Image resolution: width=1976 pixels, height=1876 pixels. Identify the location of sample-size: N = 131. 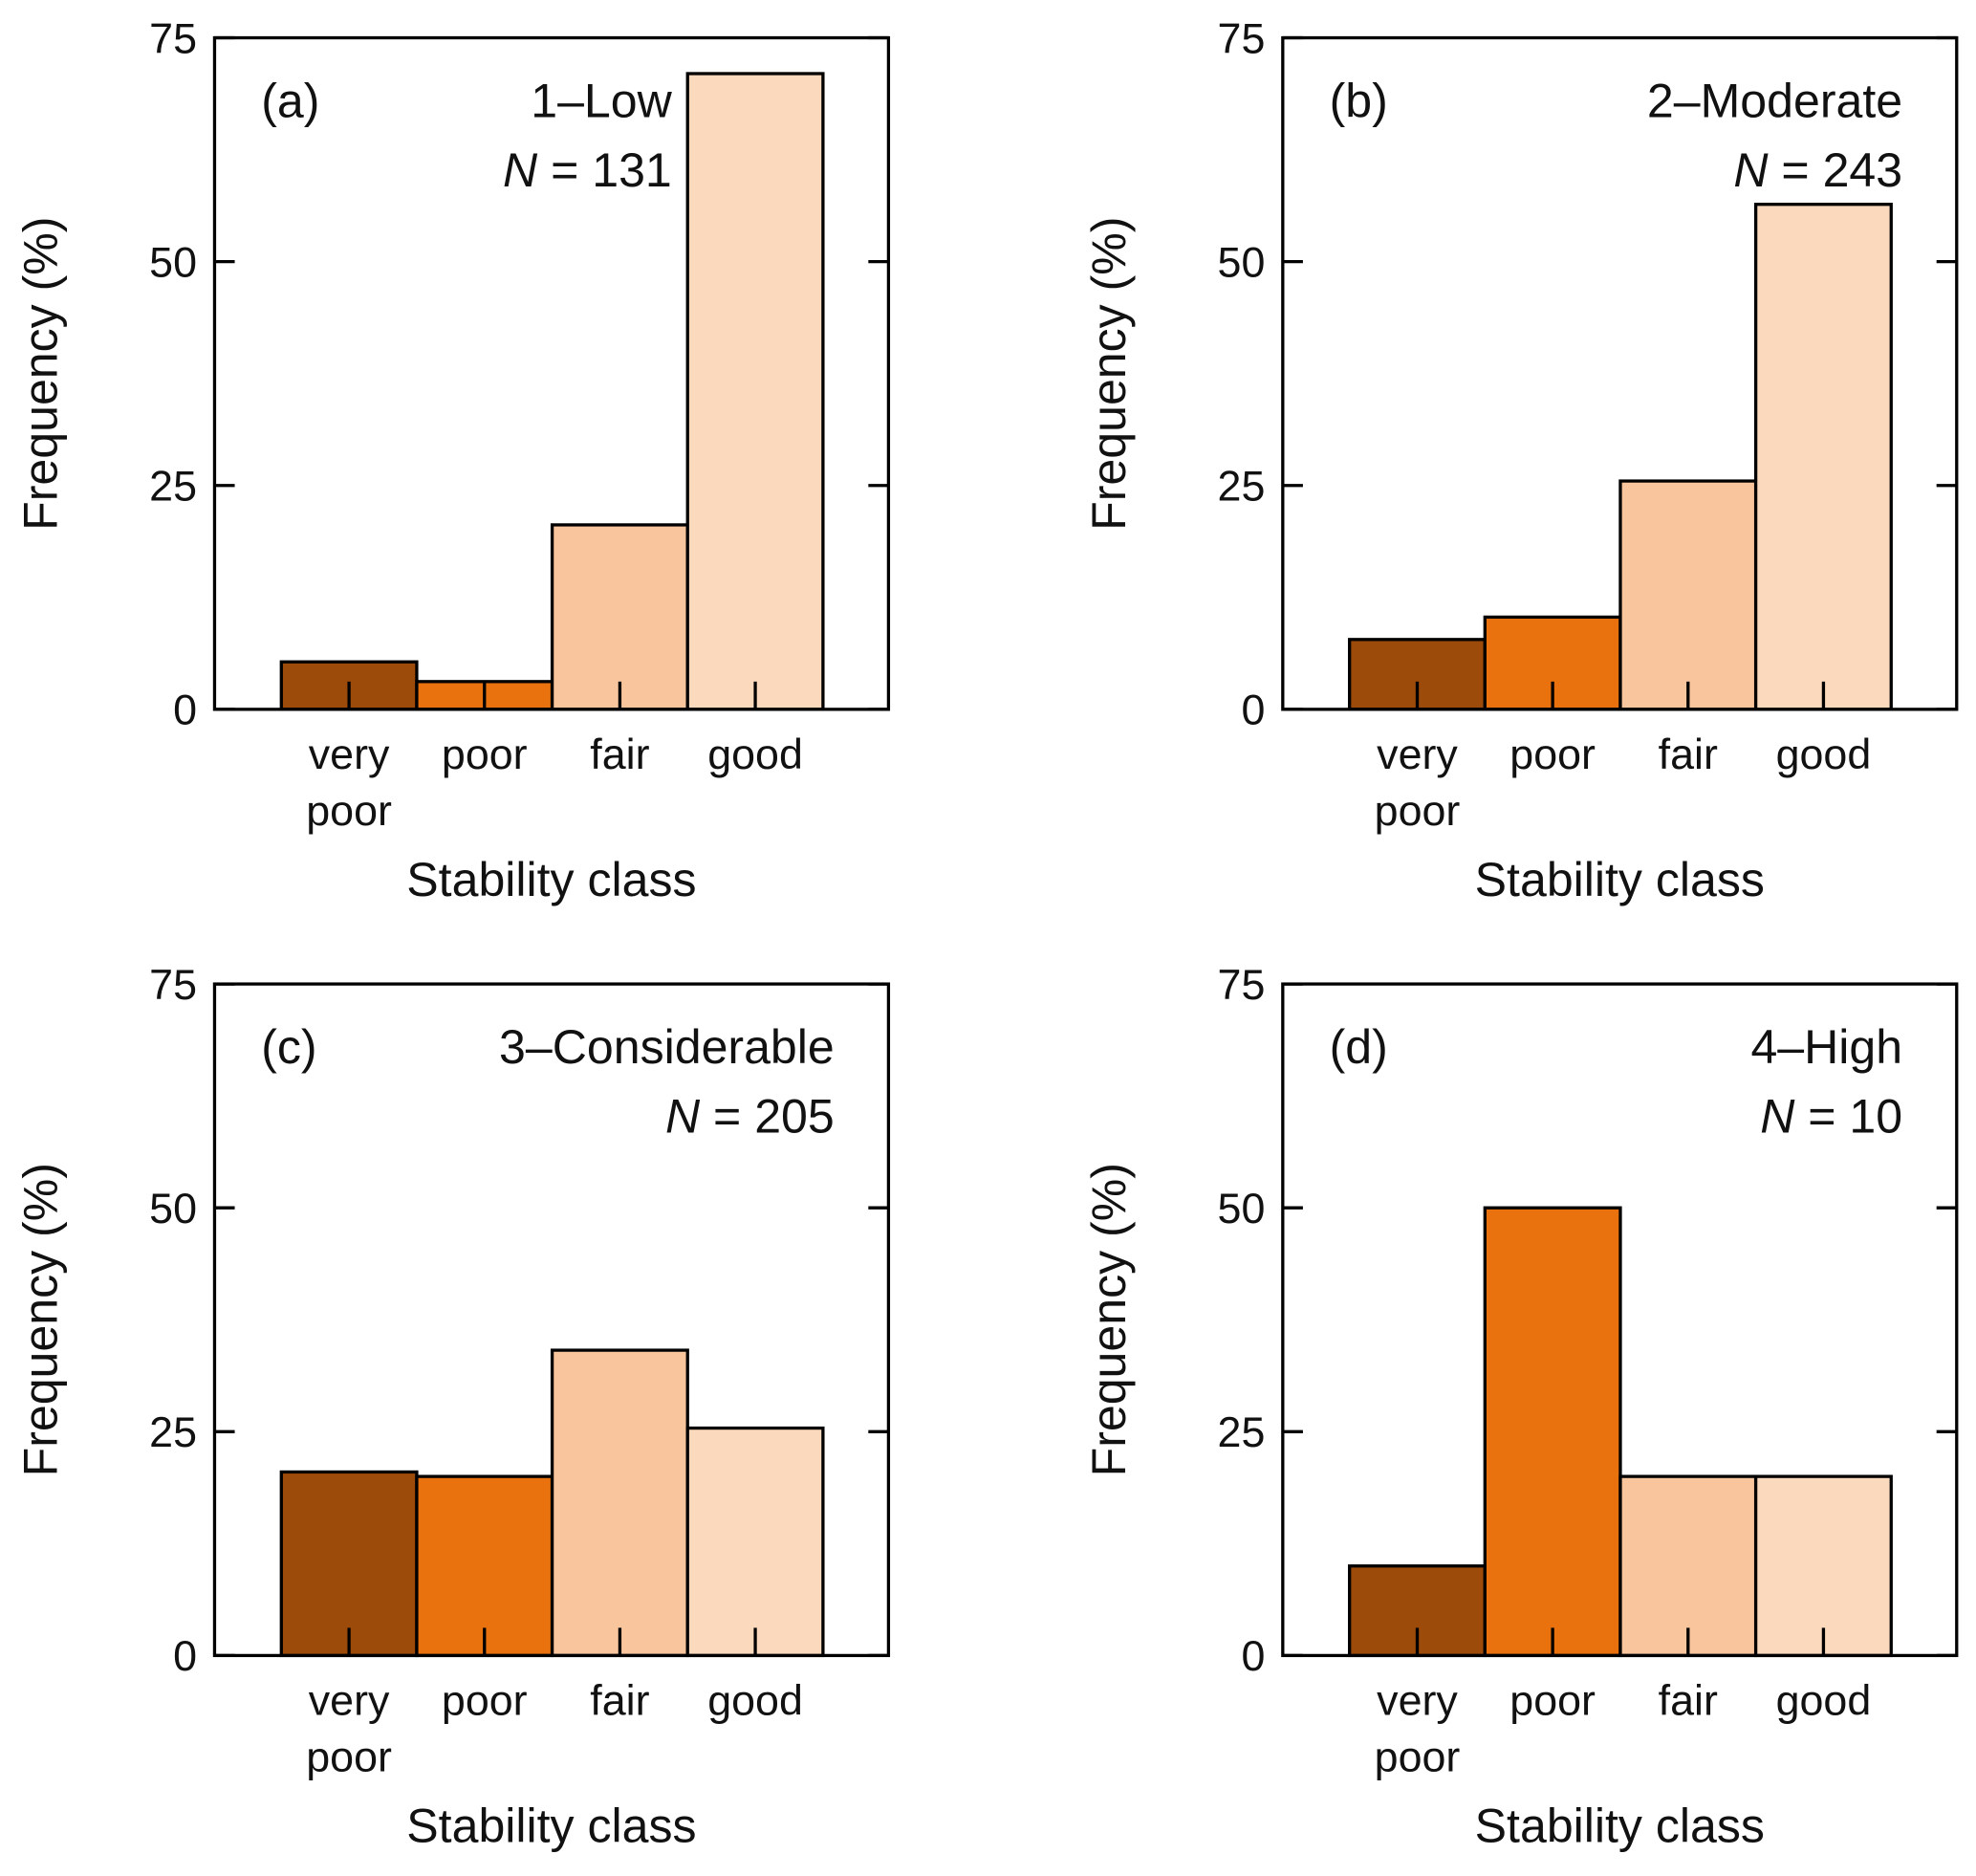
(587, 170).